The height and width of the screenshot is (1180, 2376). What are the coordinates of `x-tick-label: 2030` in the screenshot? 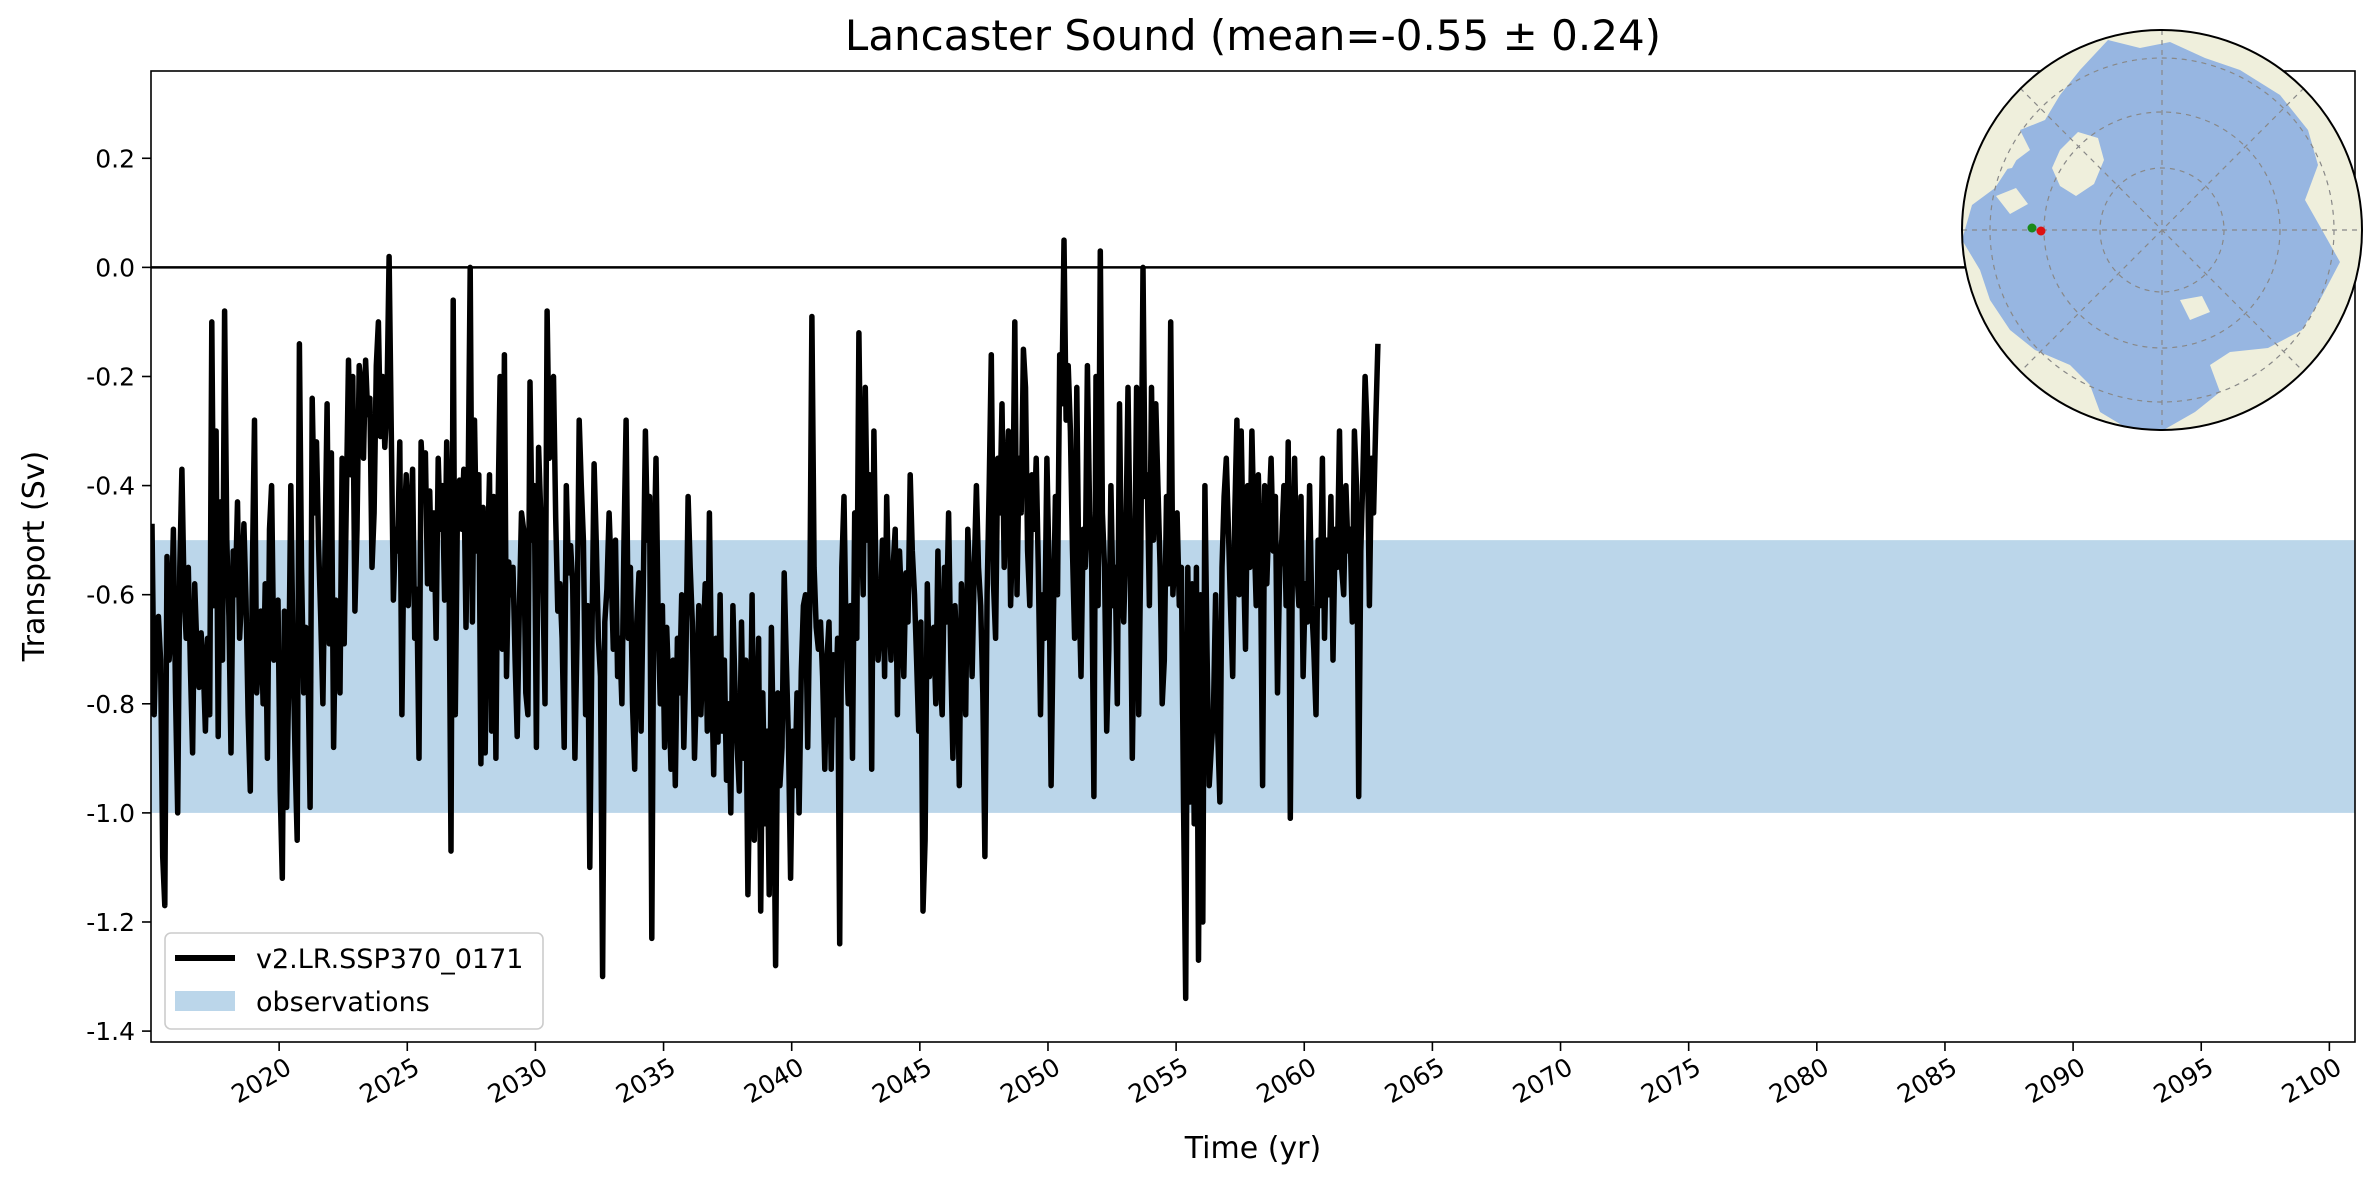 It's located at (518, 1080).